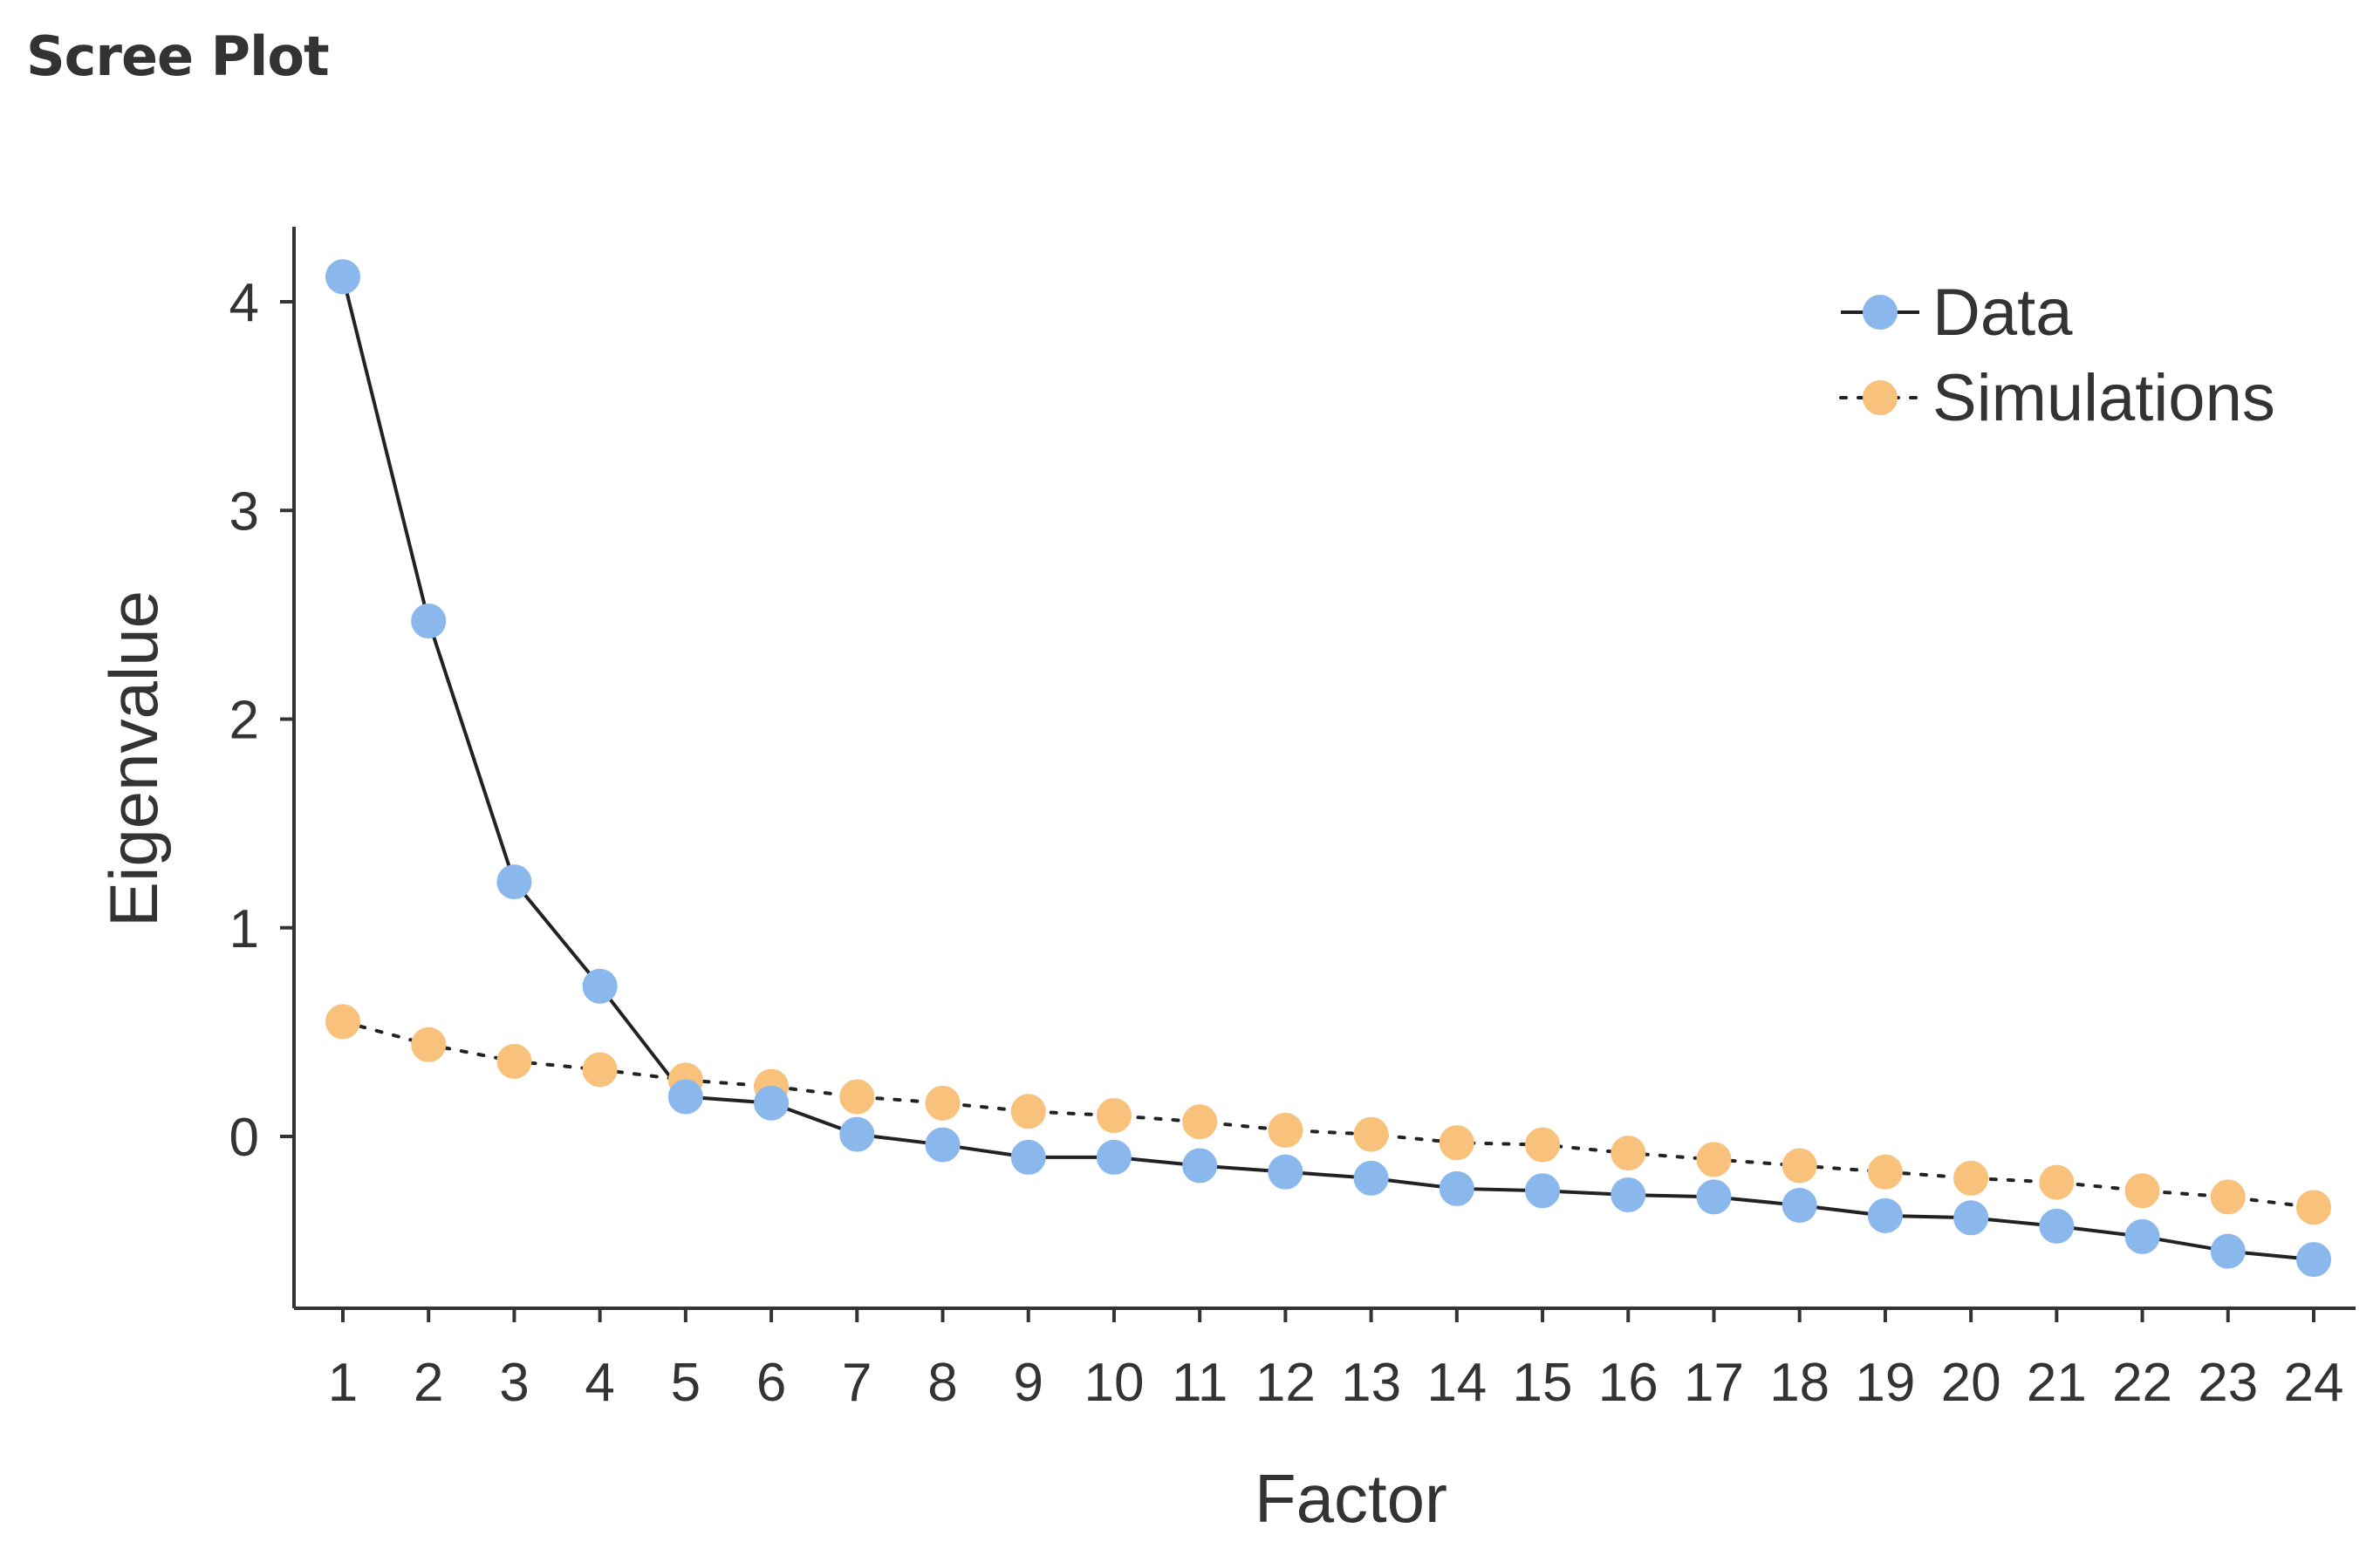 Image resolution: width=2380 pixels, height=1542 pixels. I want to click on x-tick-label: 9, so click(1028, 1383).